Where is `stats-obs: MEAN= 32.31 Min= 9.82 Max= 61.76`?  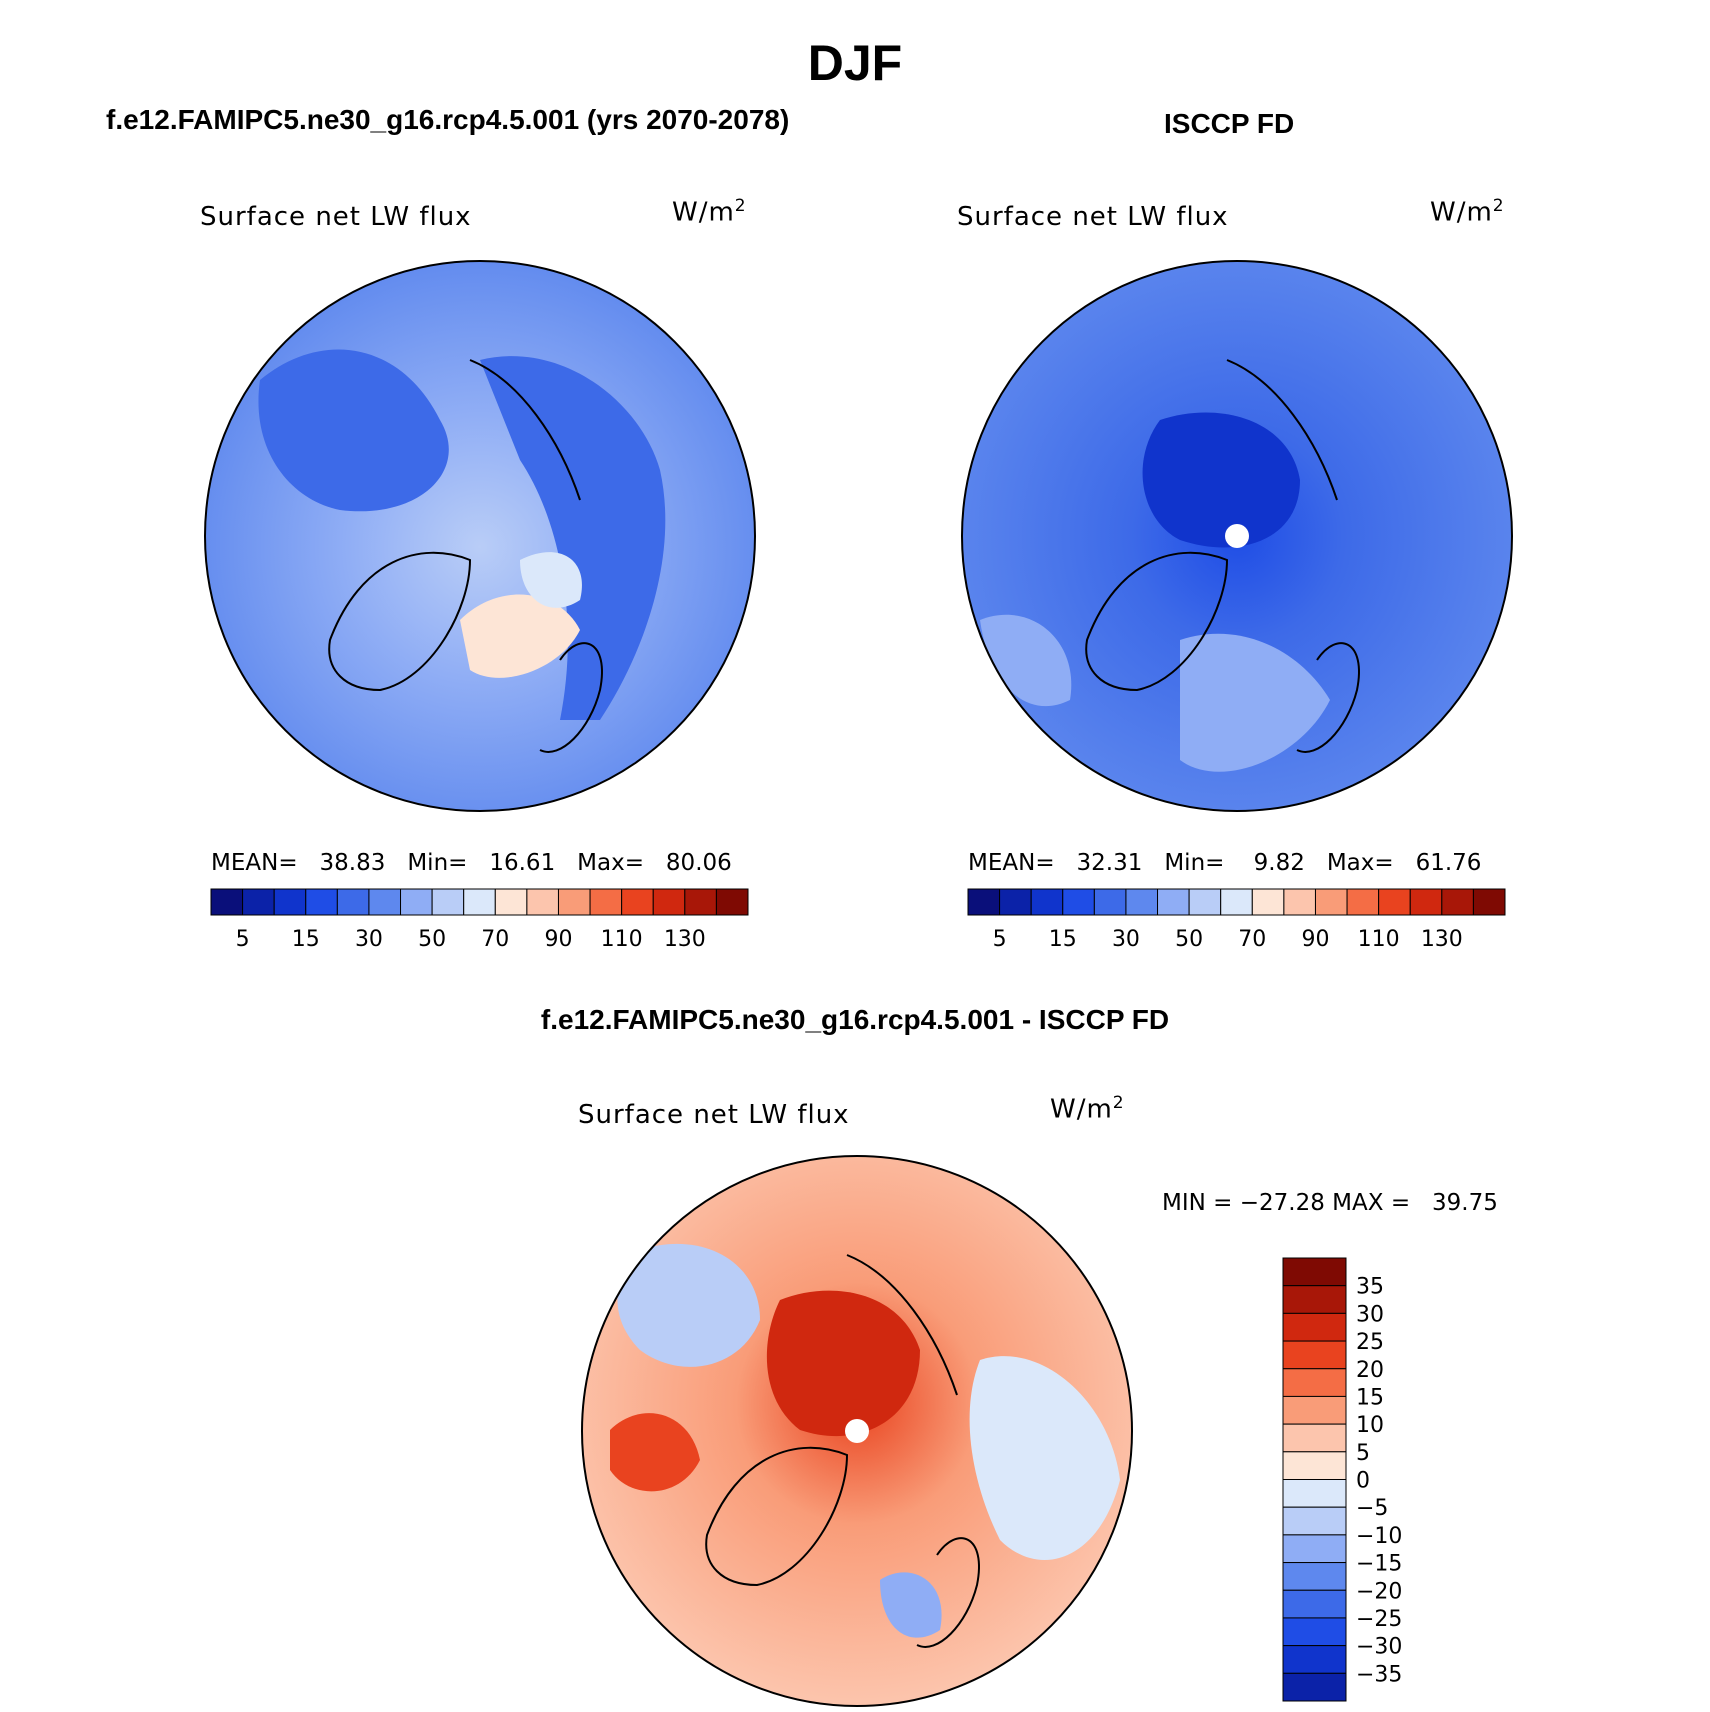
stats-obs: MEAN= 32.31 Min= 9.82 Max= 61.76 is located at coordinates (1225, 863).